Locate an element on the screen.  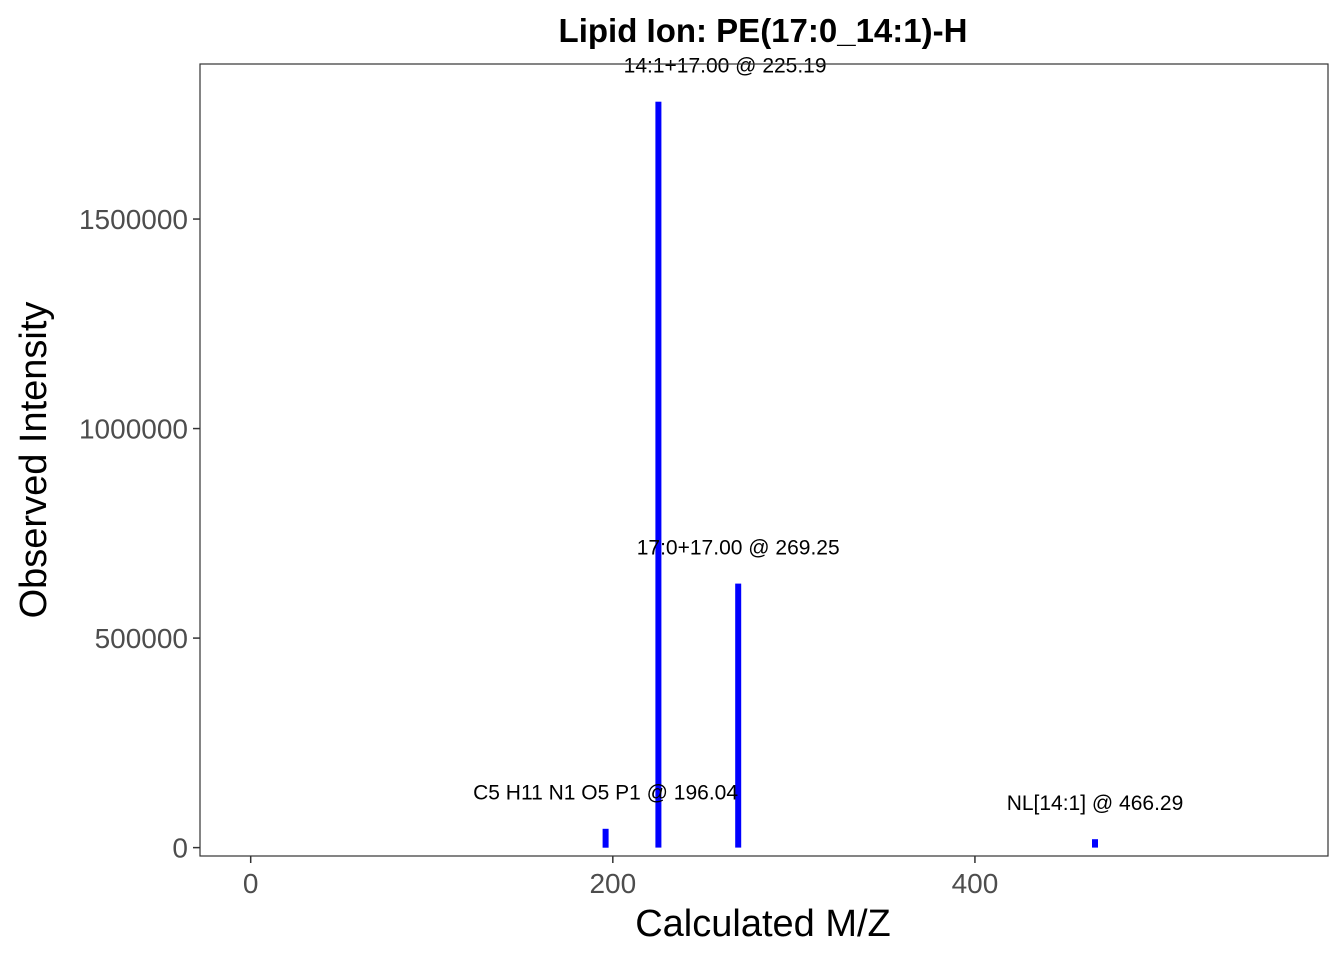
y-axis-title: Observed Intensity is located at coordinates (34, 460).